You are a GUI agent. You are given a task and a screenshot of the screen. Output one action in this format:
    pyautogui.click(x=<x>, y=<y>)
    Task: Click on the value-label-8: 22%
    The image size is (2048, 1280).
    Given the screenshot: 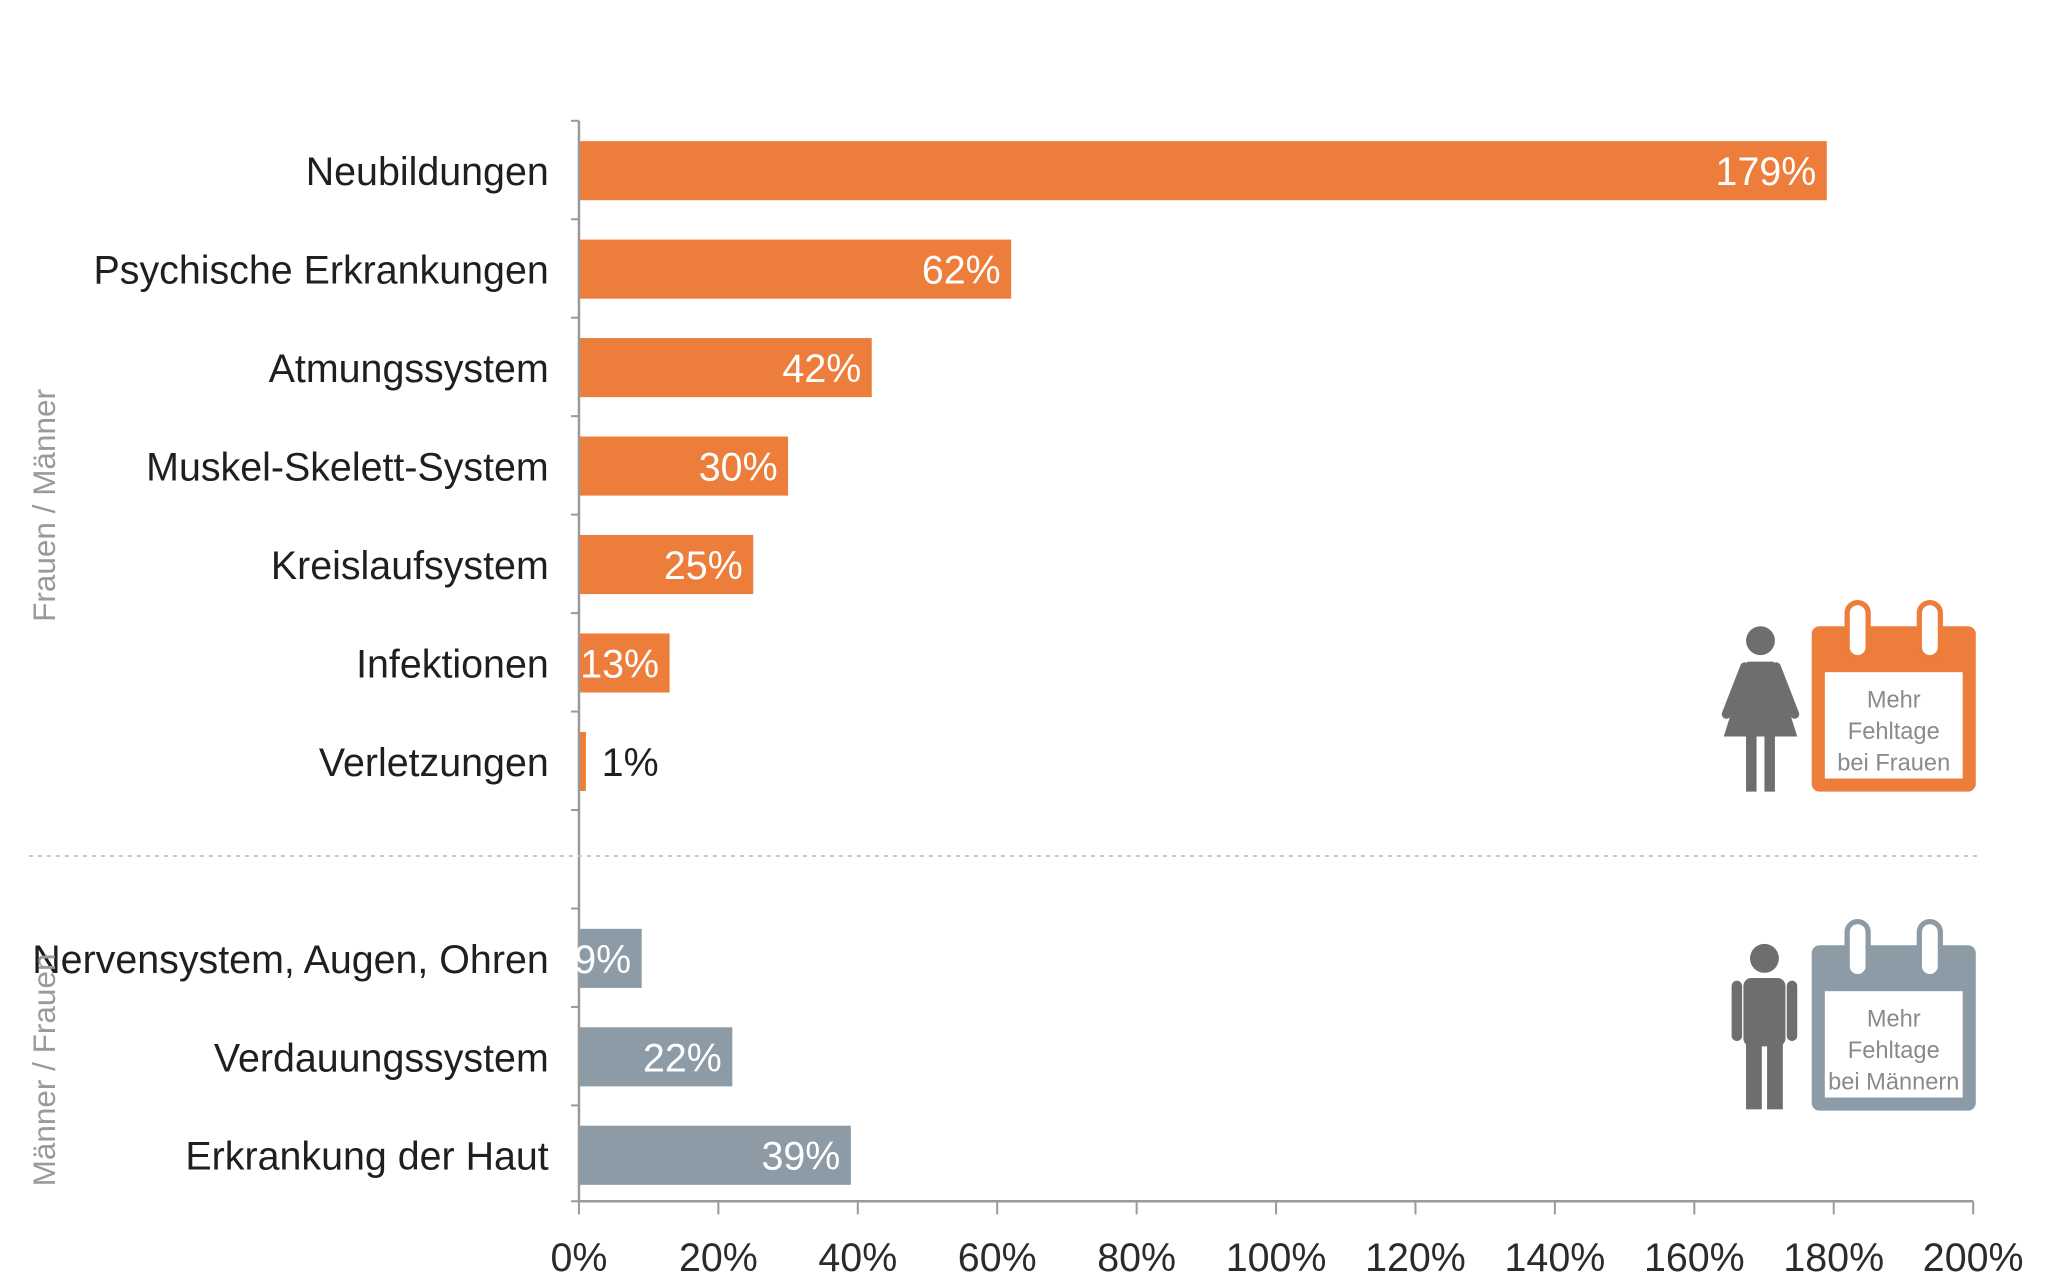 What is the action you would take?
    pyautogui.click(x=682, y=1058)
    